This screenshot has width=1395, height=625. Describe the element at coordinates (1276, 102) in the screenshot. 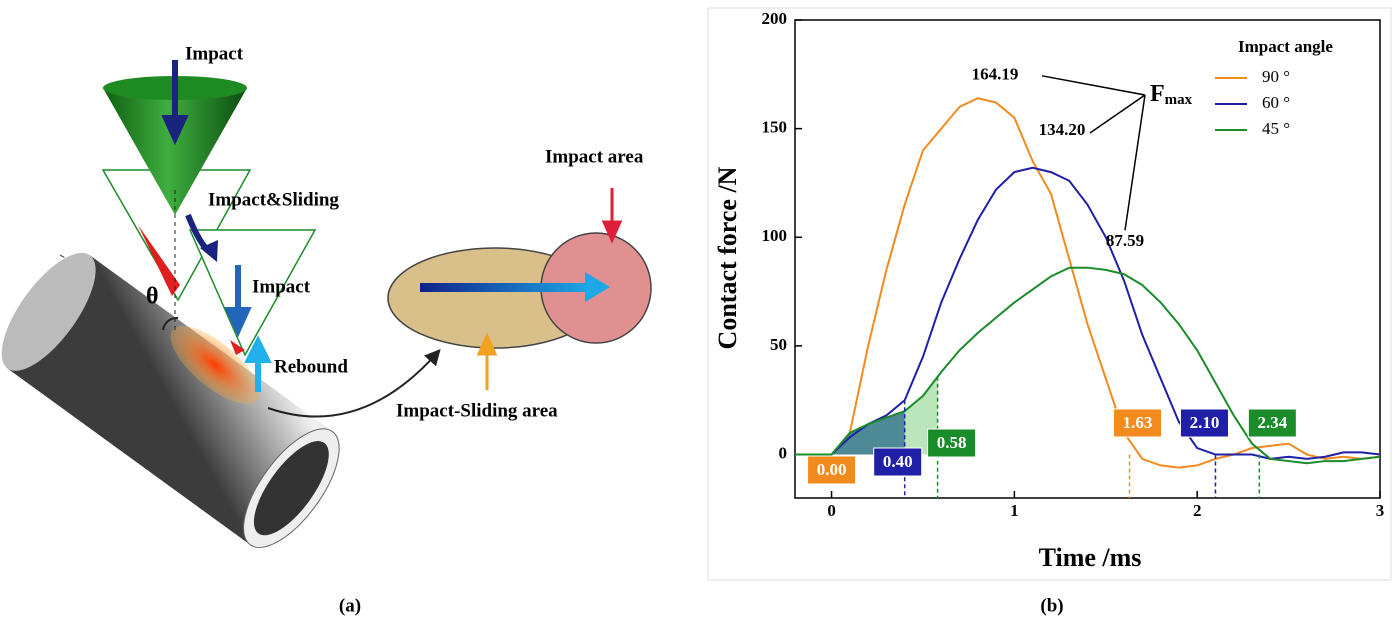

I see `legend-label: 60 °` at that location.